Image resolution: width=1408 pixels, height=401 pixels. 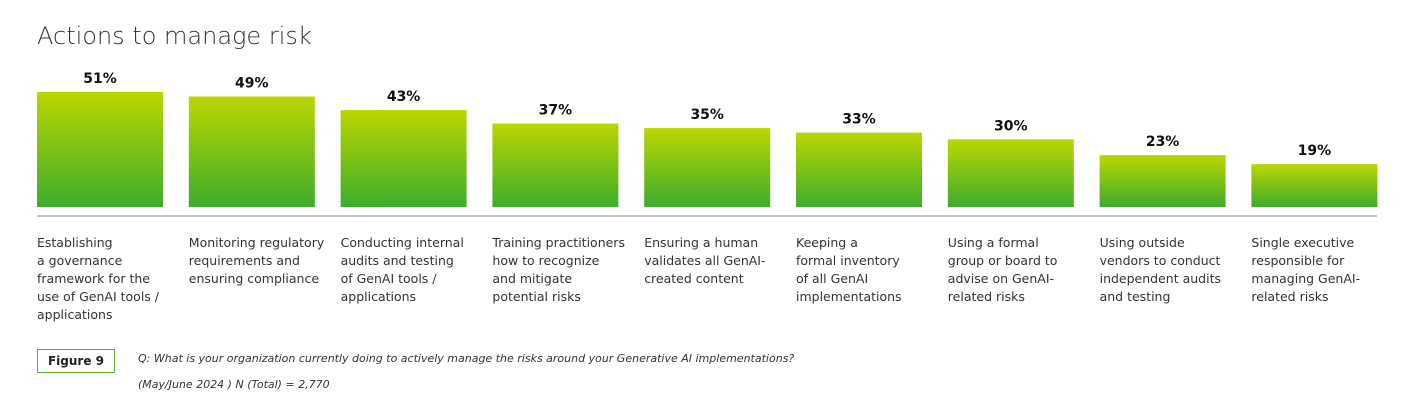 I want to click on value-label: 19%, so click(x=1315, y=151).